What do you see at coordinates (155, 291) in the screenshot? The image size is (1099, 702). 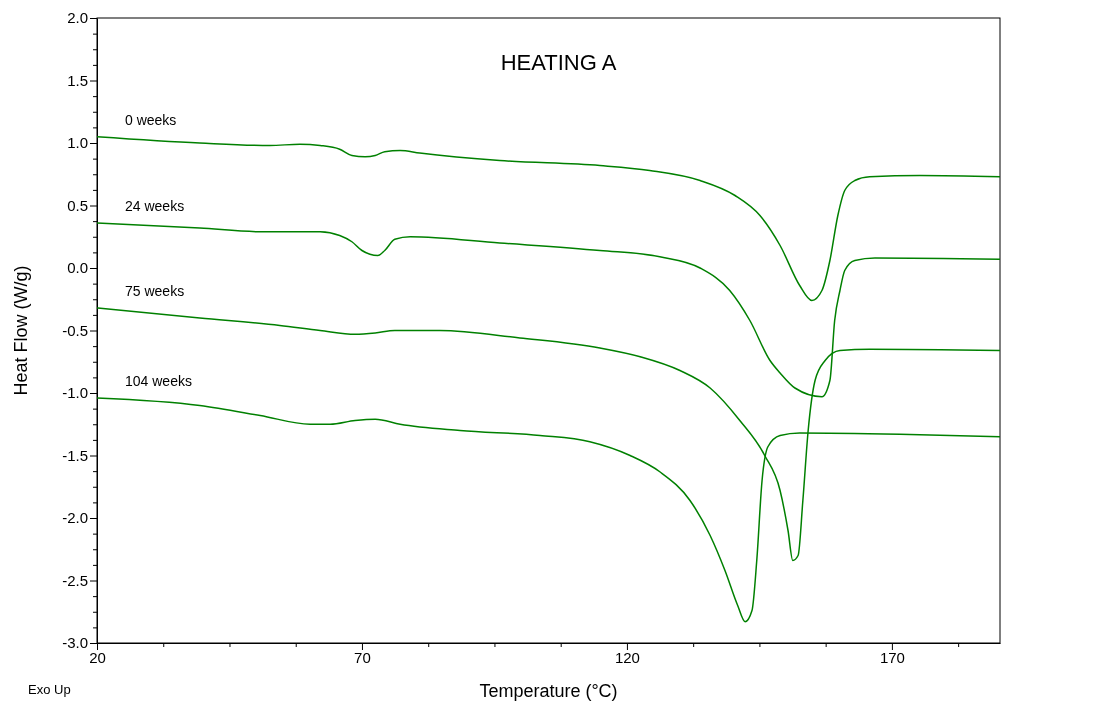 I see `series-label: 75 weeks` at bounding box center [155, 291].